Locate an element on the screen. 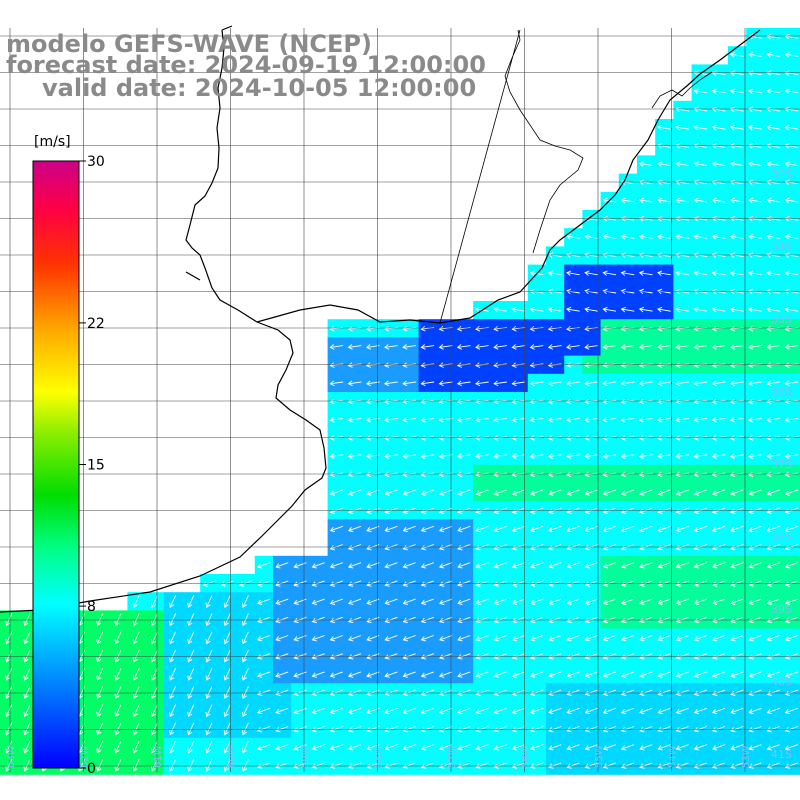 The width and height of the screenshot is (800, 800). lat-label: 35S is located at coordinates (781, 319).